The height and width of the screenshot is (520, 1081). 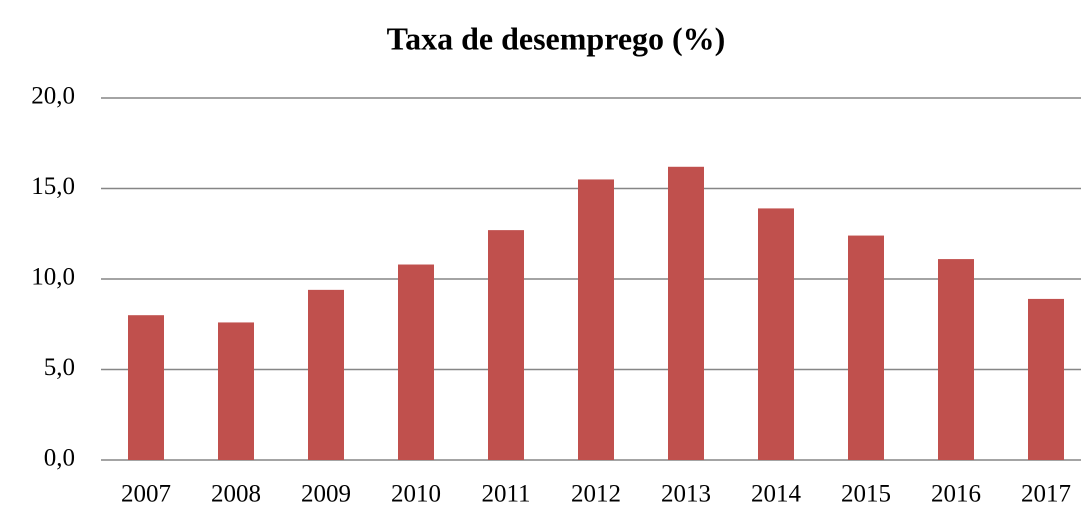 What do you see at coordinates (236, 494) in the screenshot?
I see `x-tick-label: 2008` at bounding box center [236, 494].